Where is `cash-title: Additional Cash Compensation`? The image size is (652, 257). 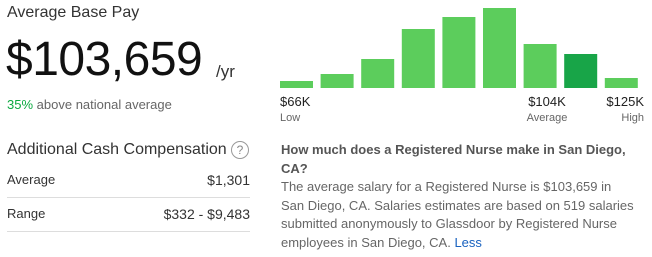 cash-title: Additional Cash Compensation is located at coordinates (117, 149).